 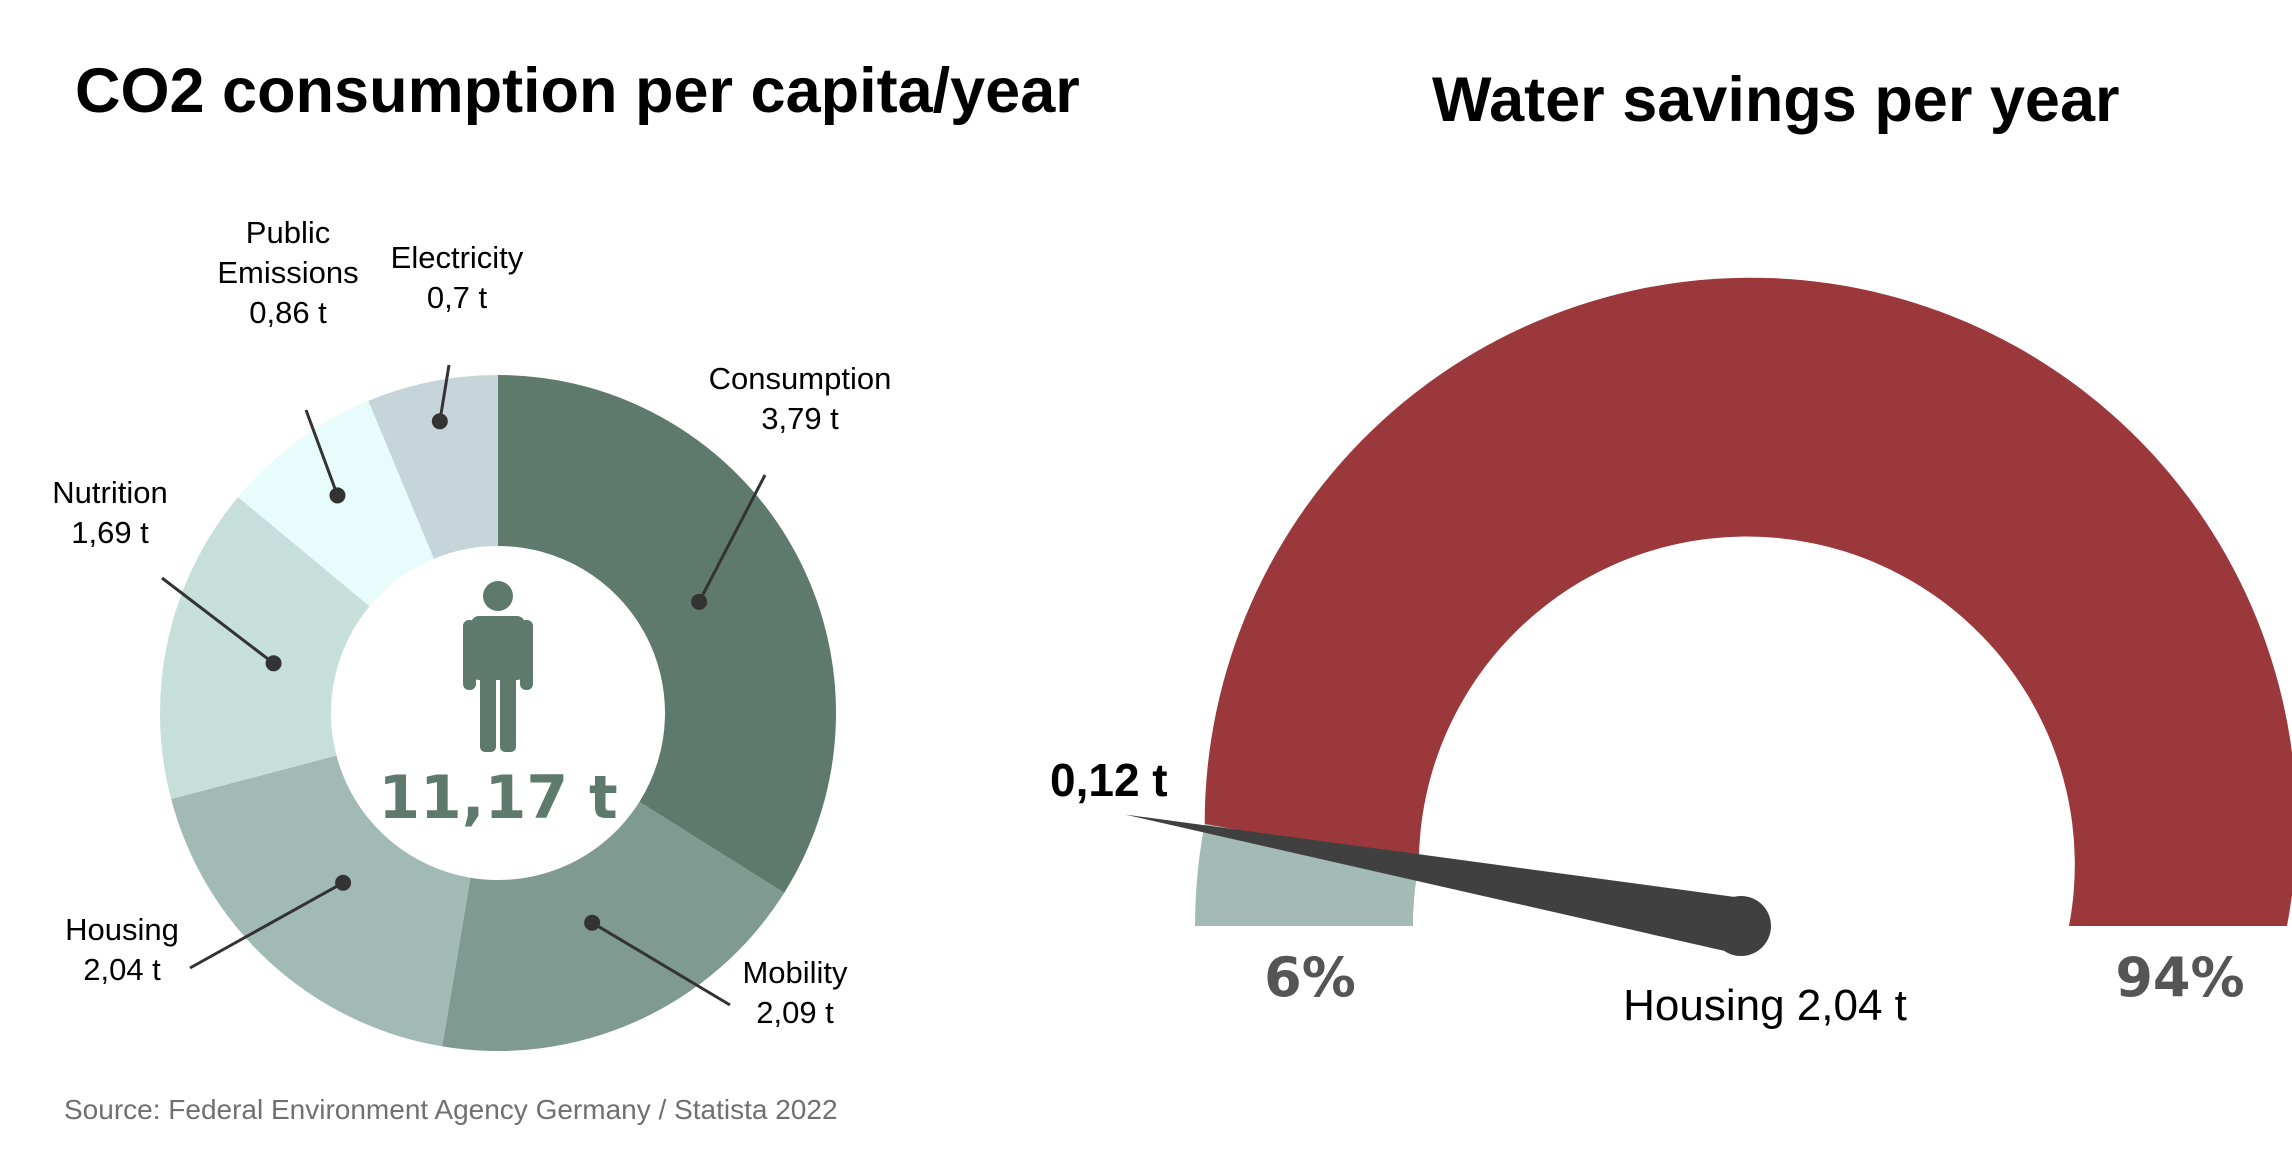 I want to click on leader-line-housing, so click(x=266, y=925).